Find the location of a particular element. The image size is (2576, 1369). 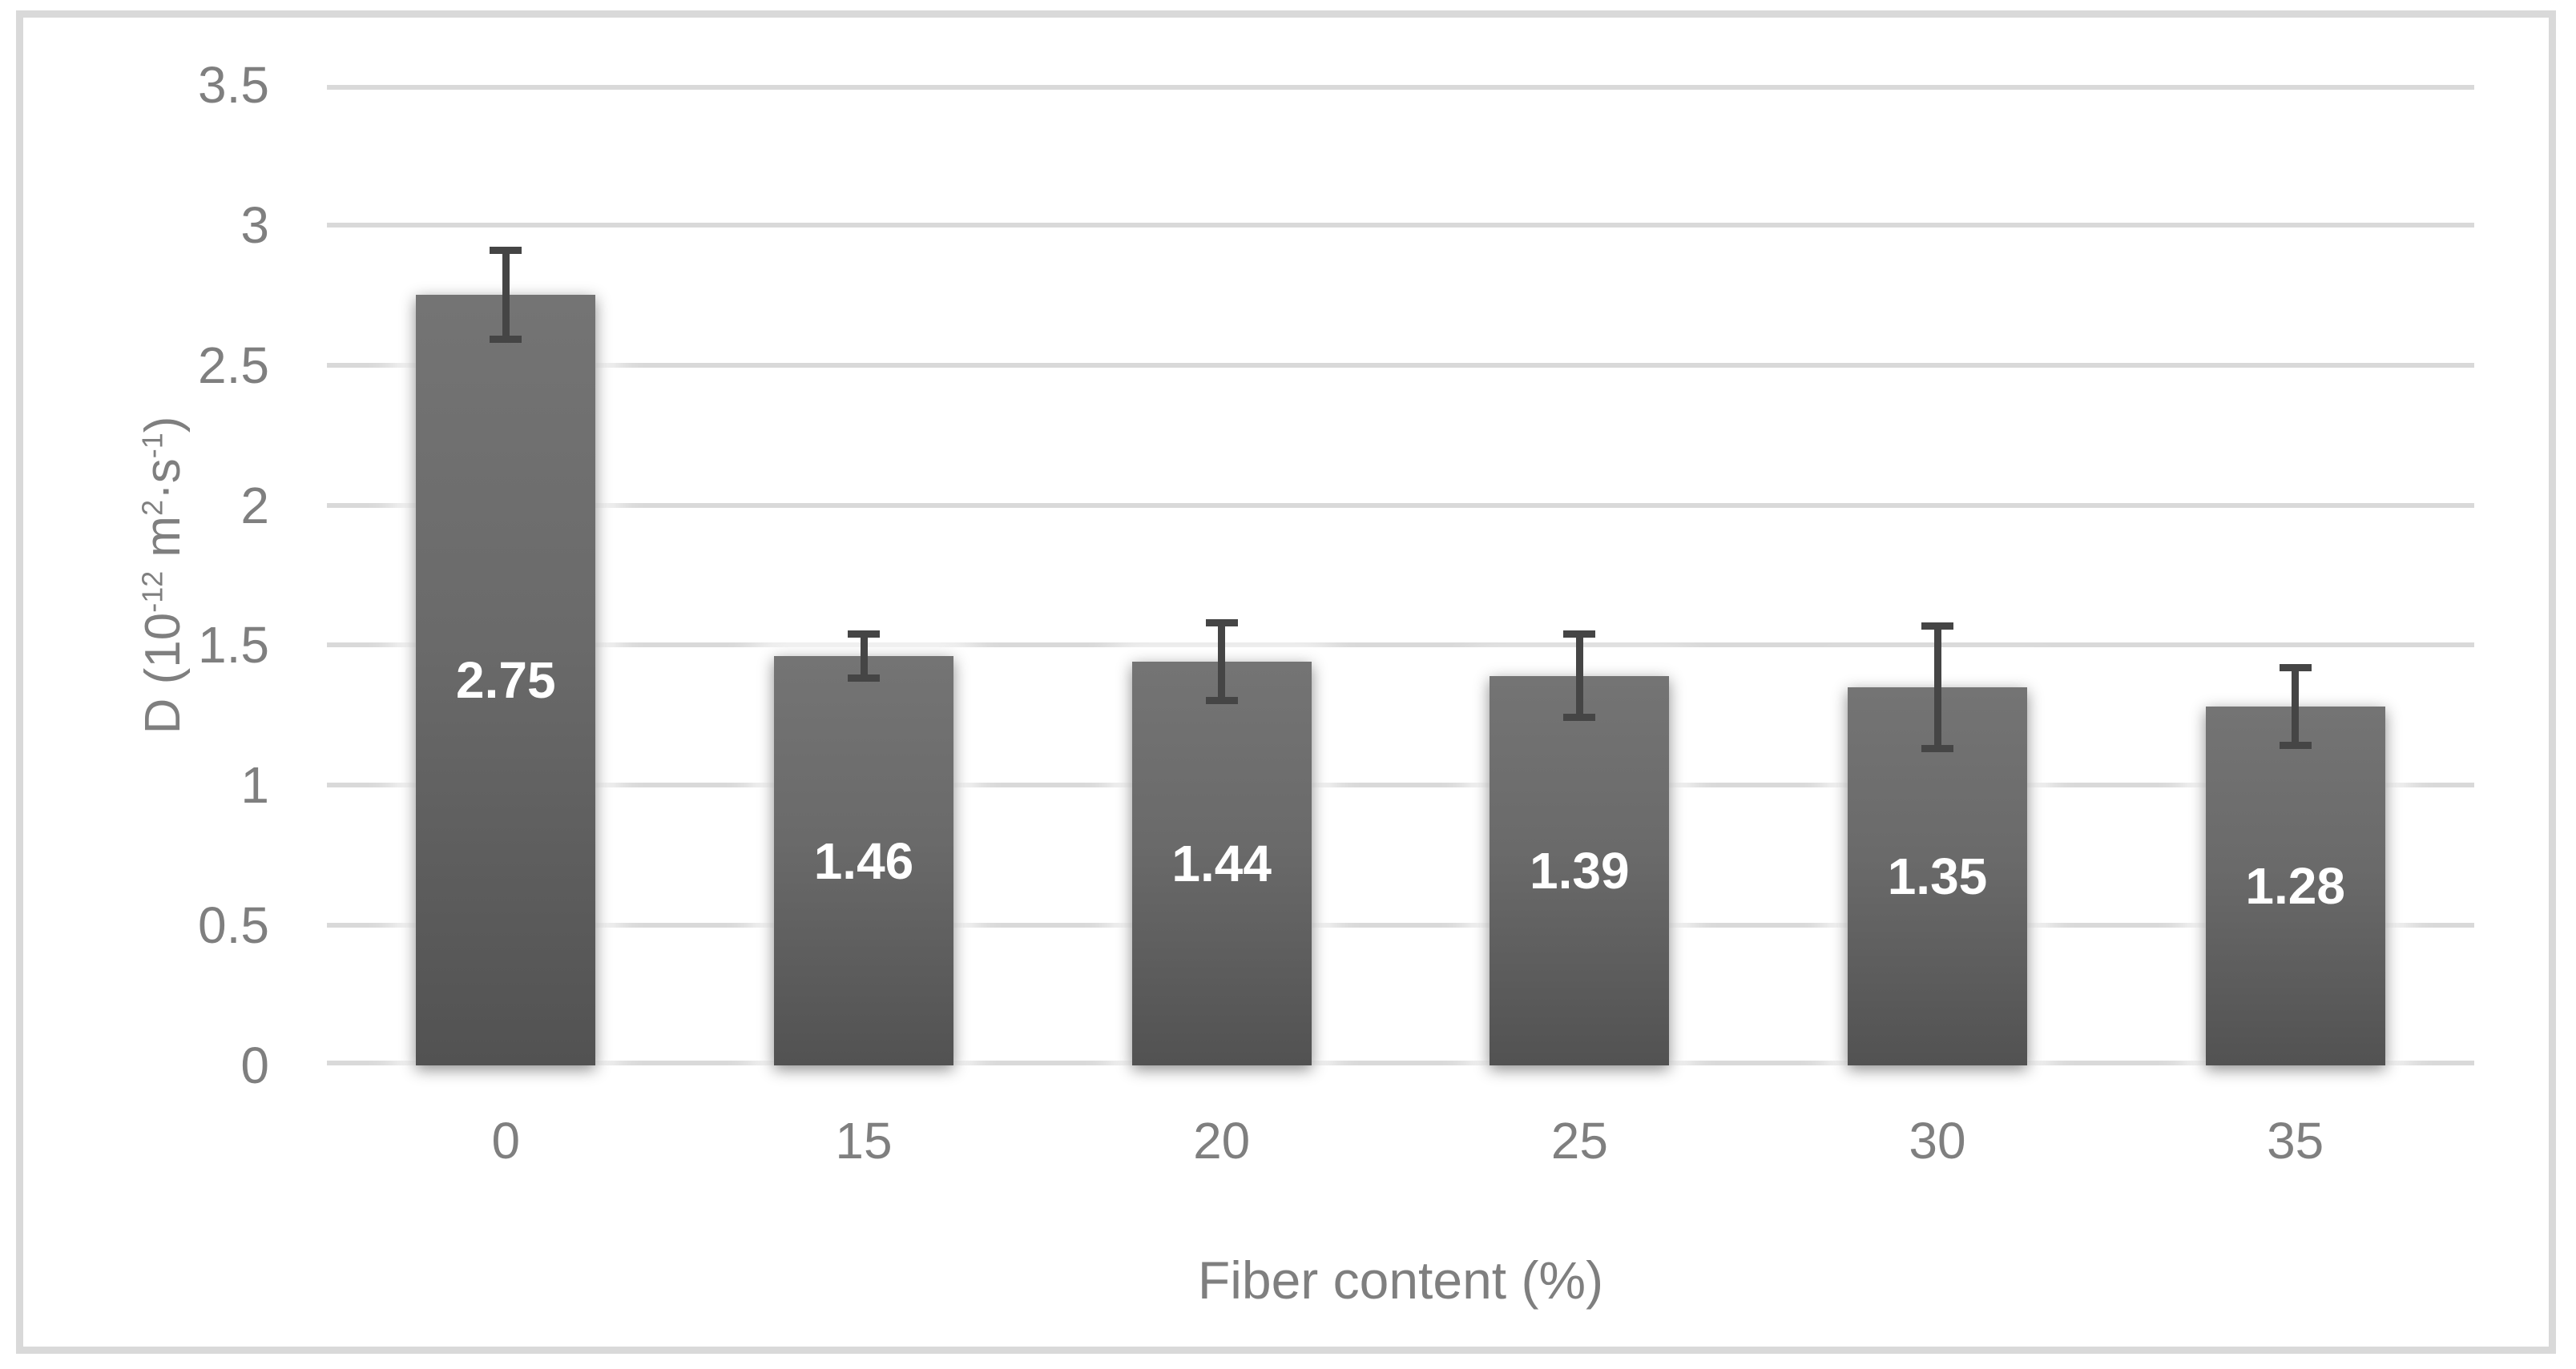

y-tick-label: 2.5 is located at coordinates (233, 365).